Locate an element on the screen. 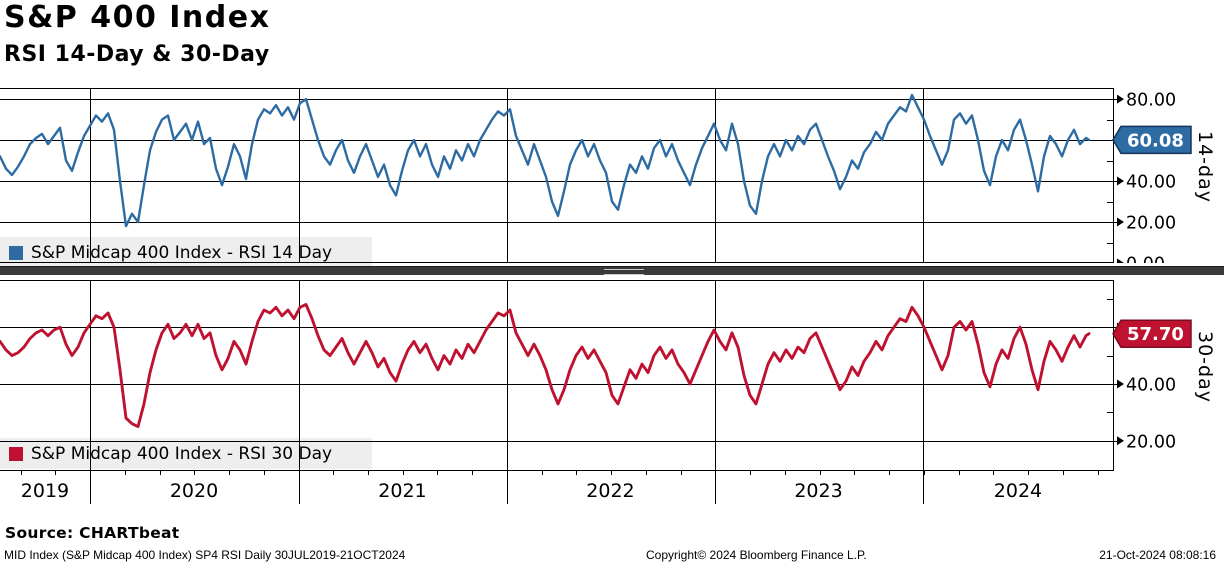 The image size is (1224, 566). legend-swatch-rsi14 is located at coordinates (16, 252).